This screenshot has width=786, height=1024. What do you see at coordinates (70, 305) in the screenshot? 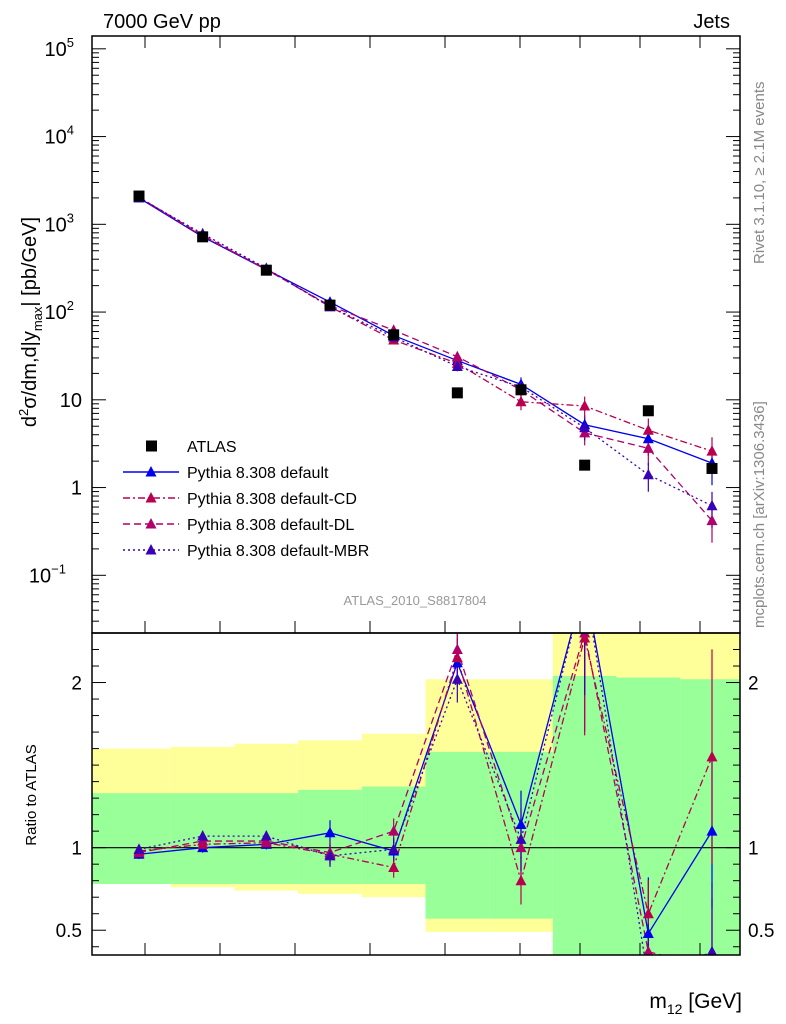
I see `ytick-exponent: 2` at bounding box center [70, 305].